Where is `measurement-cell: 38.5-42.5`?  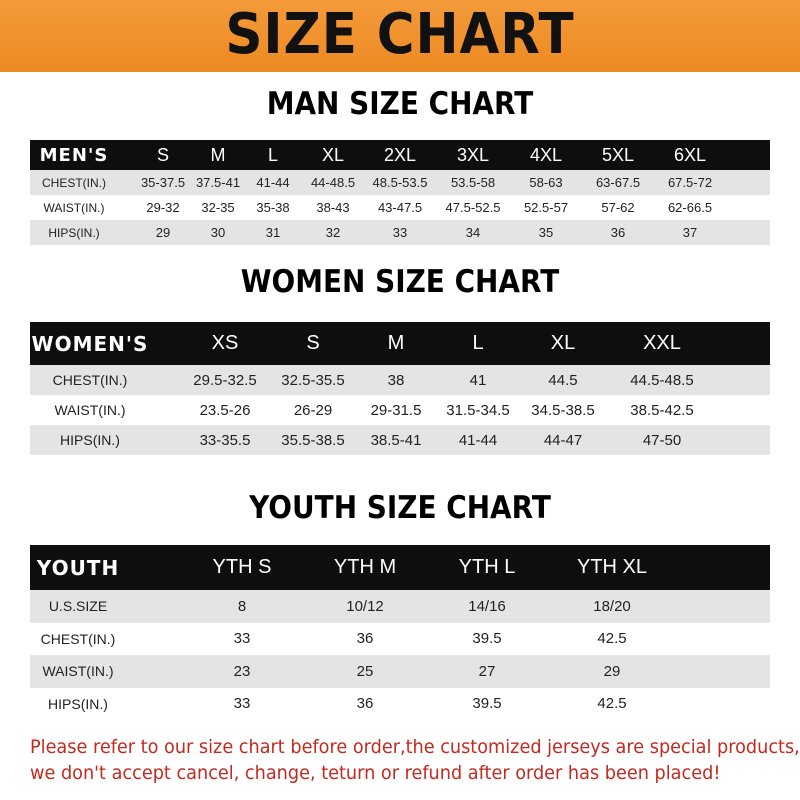
measurement-cell: 38.5-42.5 is located at coordinates (662, 410).